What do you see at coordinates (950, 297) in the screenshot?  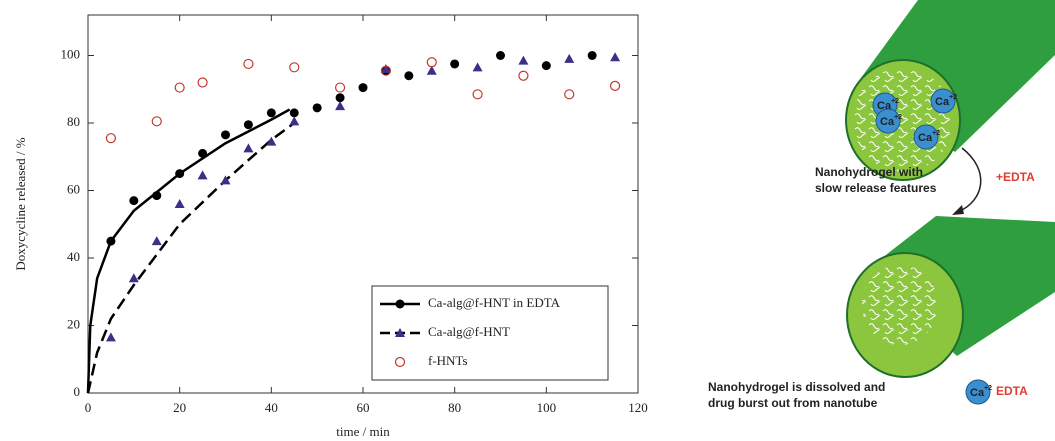 I see `tube-bottom` at bounding box center [950, 297].